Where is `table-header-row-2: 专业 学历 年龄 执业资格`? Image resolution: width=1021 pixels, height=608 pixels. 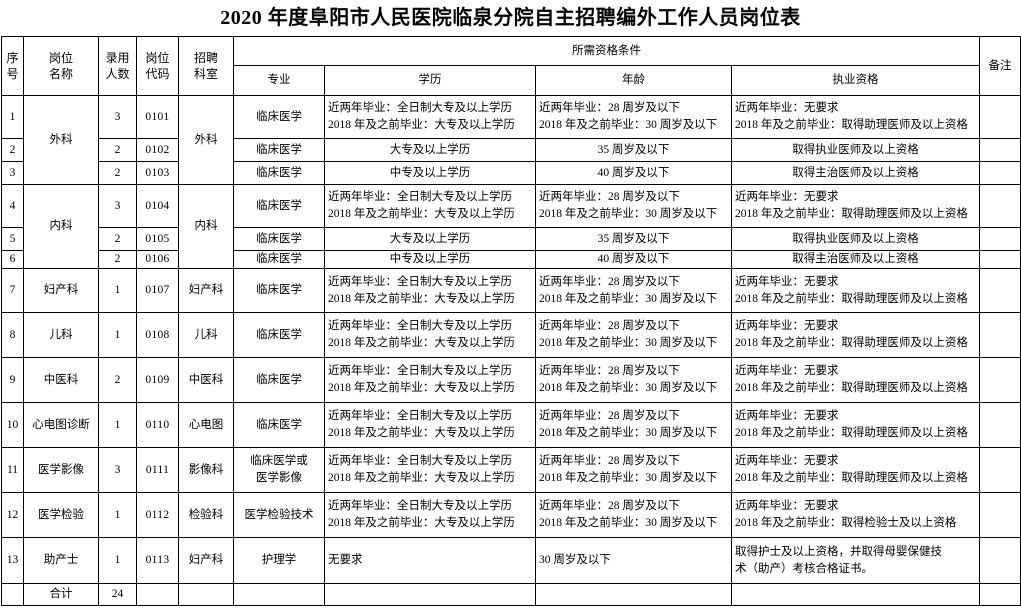
table-header-row-2: 专业 学历 年龄 执业资格 is located at coordinates (511, 80).